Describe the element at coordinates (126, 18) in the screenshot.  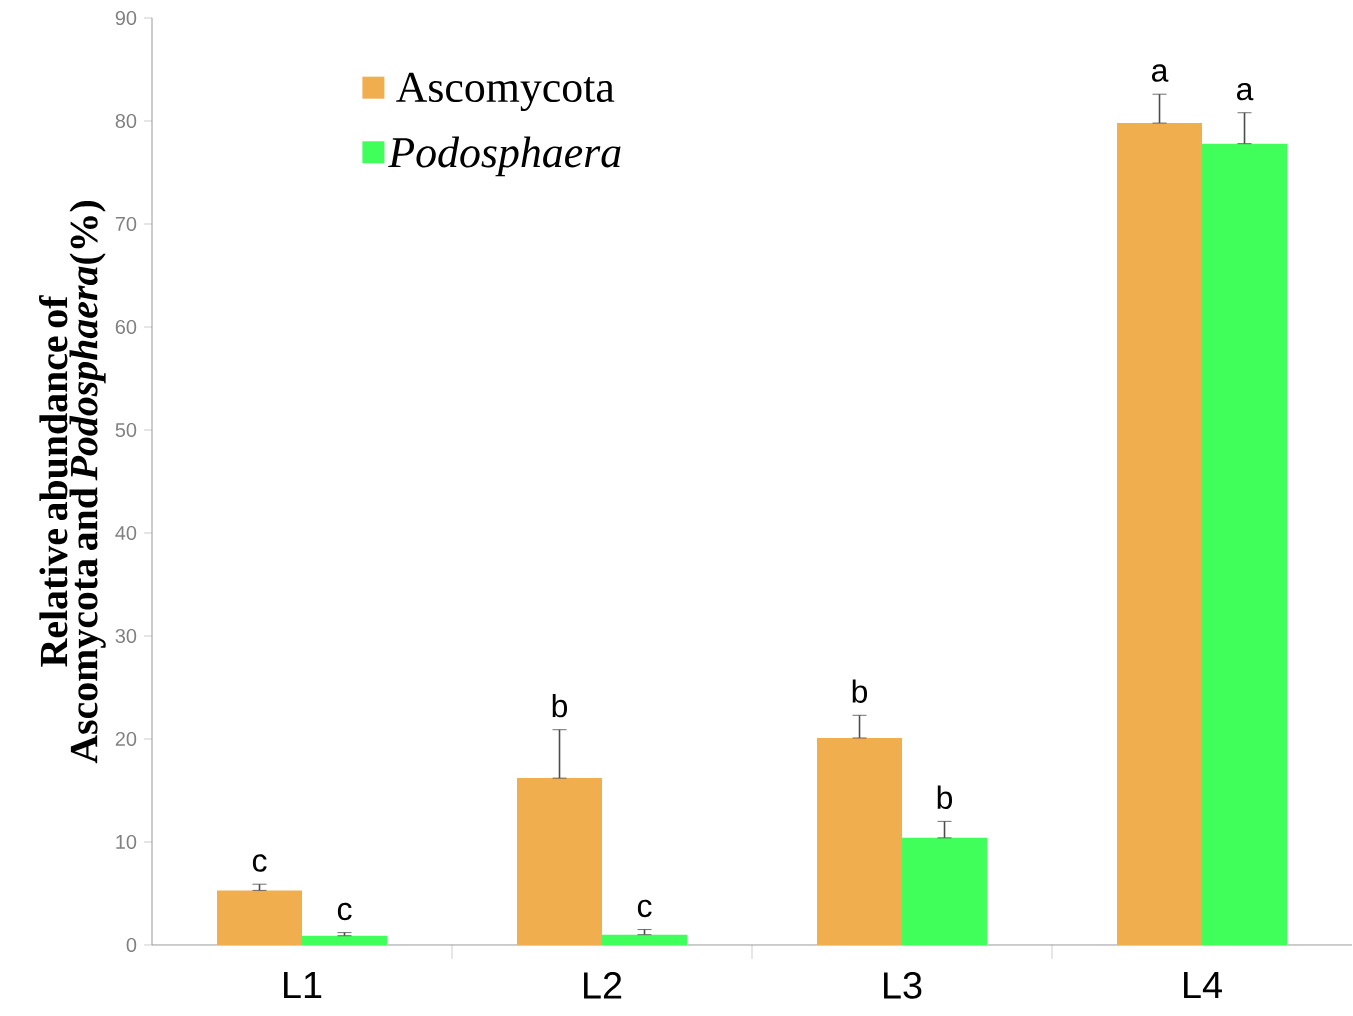
I see `y-tick-label: 90` at that location.